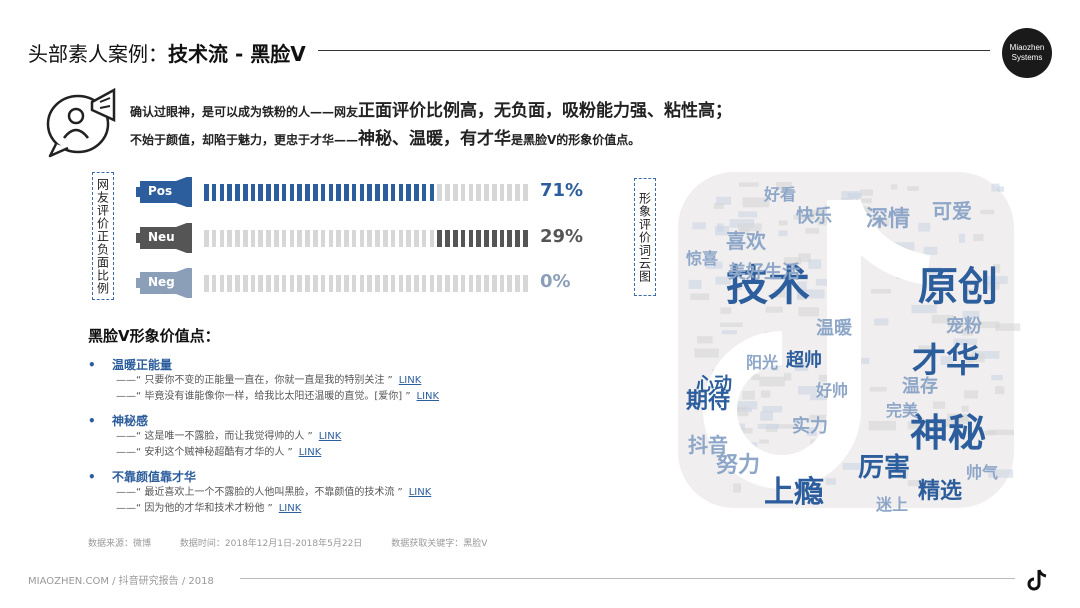  What do you see at coordinates (204, 452) in the screenshot?
I see `quote-text: ——“ 安利这个贼神秘超酷有才华的人 ”` at bounding box center [204, 452].